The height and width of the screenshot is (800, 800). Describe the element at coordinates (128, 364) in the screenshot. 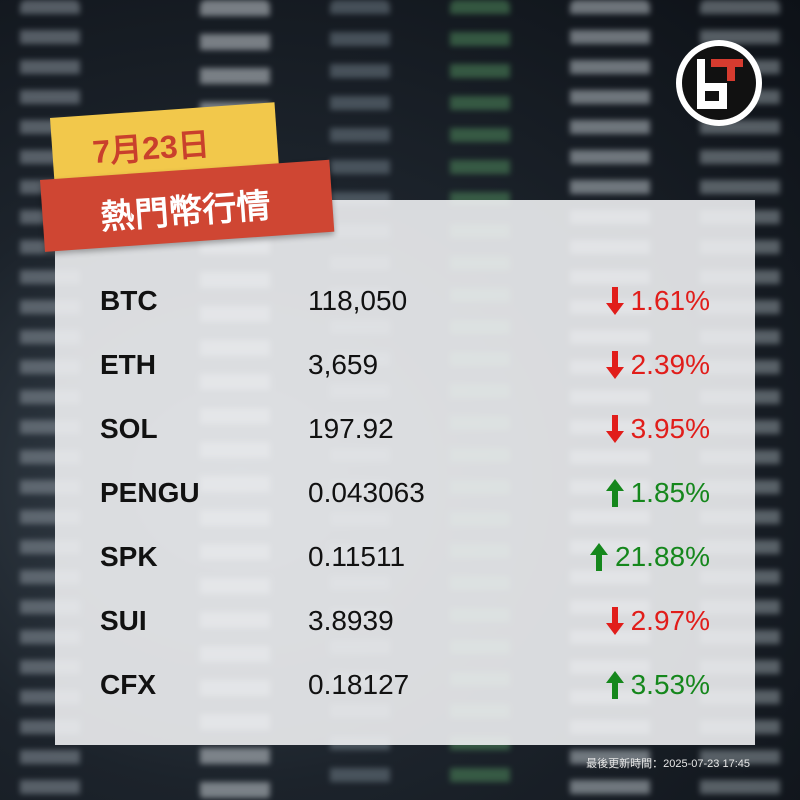

I see `symbol: ETH` at that location.